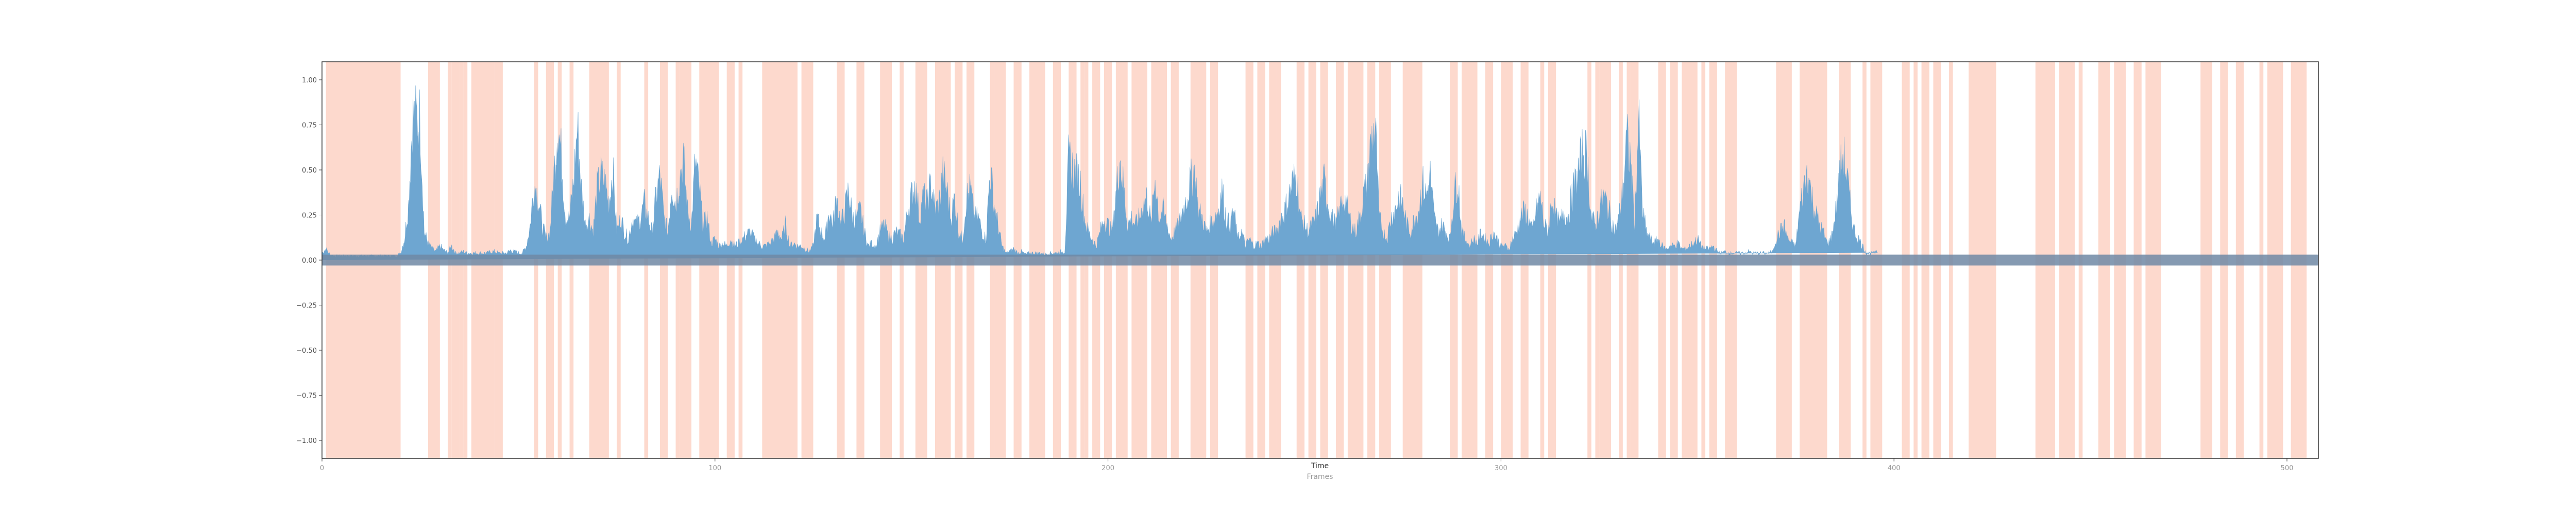  Describe the element at coordinates (1320, 466) in the screenshot. I see `x-axis-title: Time` at that location.